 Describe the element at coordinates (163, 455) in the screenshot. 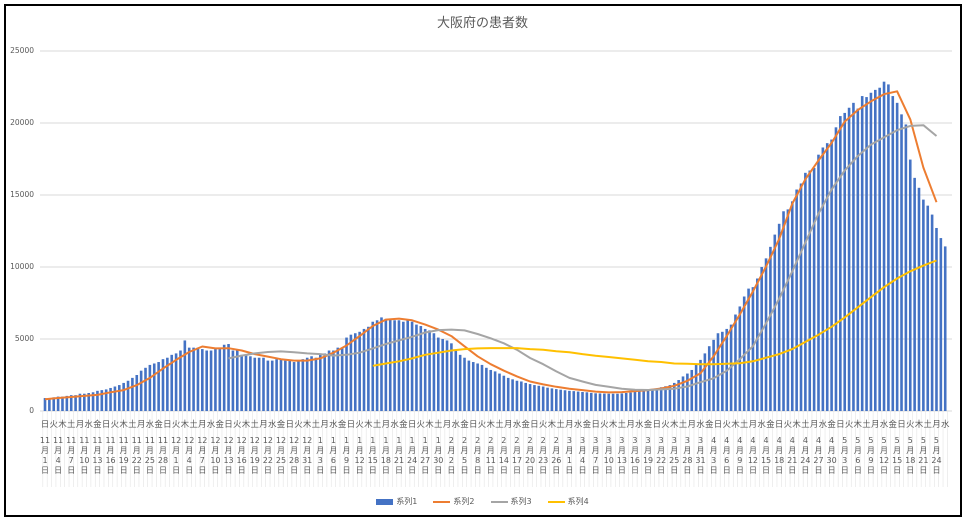

I see `date-tick-label: 11月28日` at that location.